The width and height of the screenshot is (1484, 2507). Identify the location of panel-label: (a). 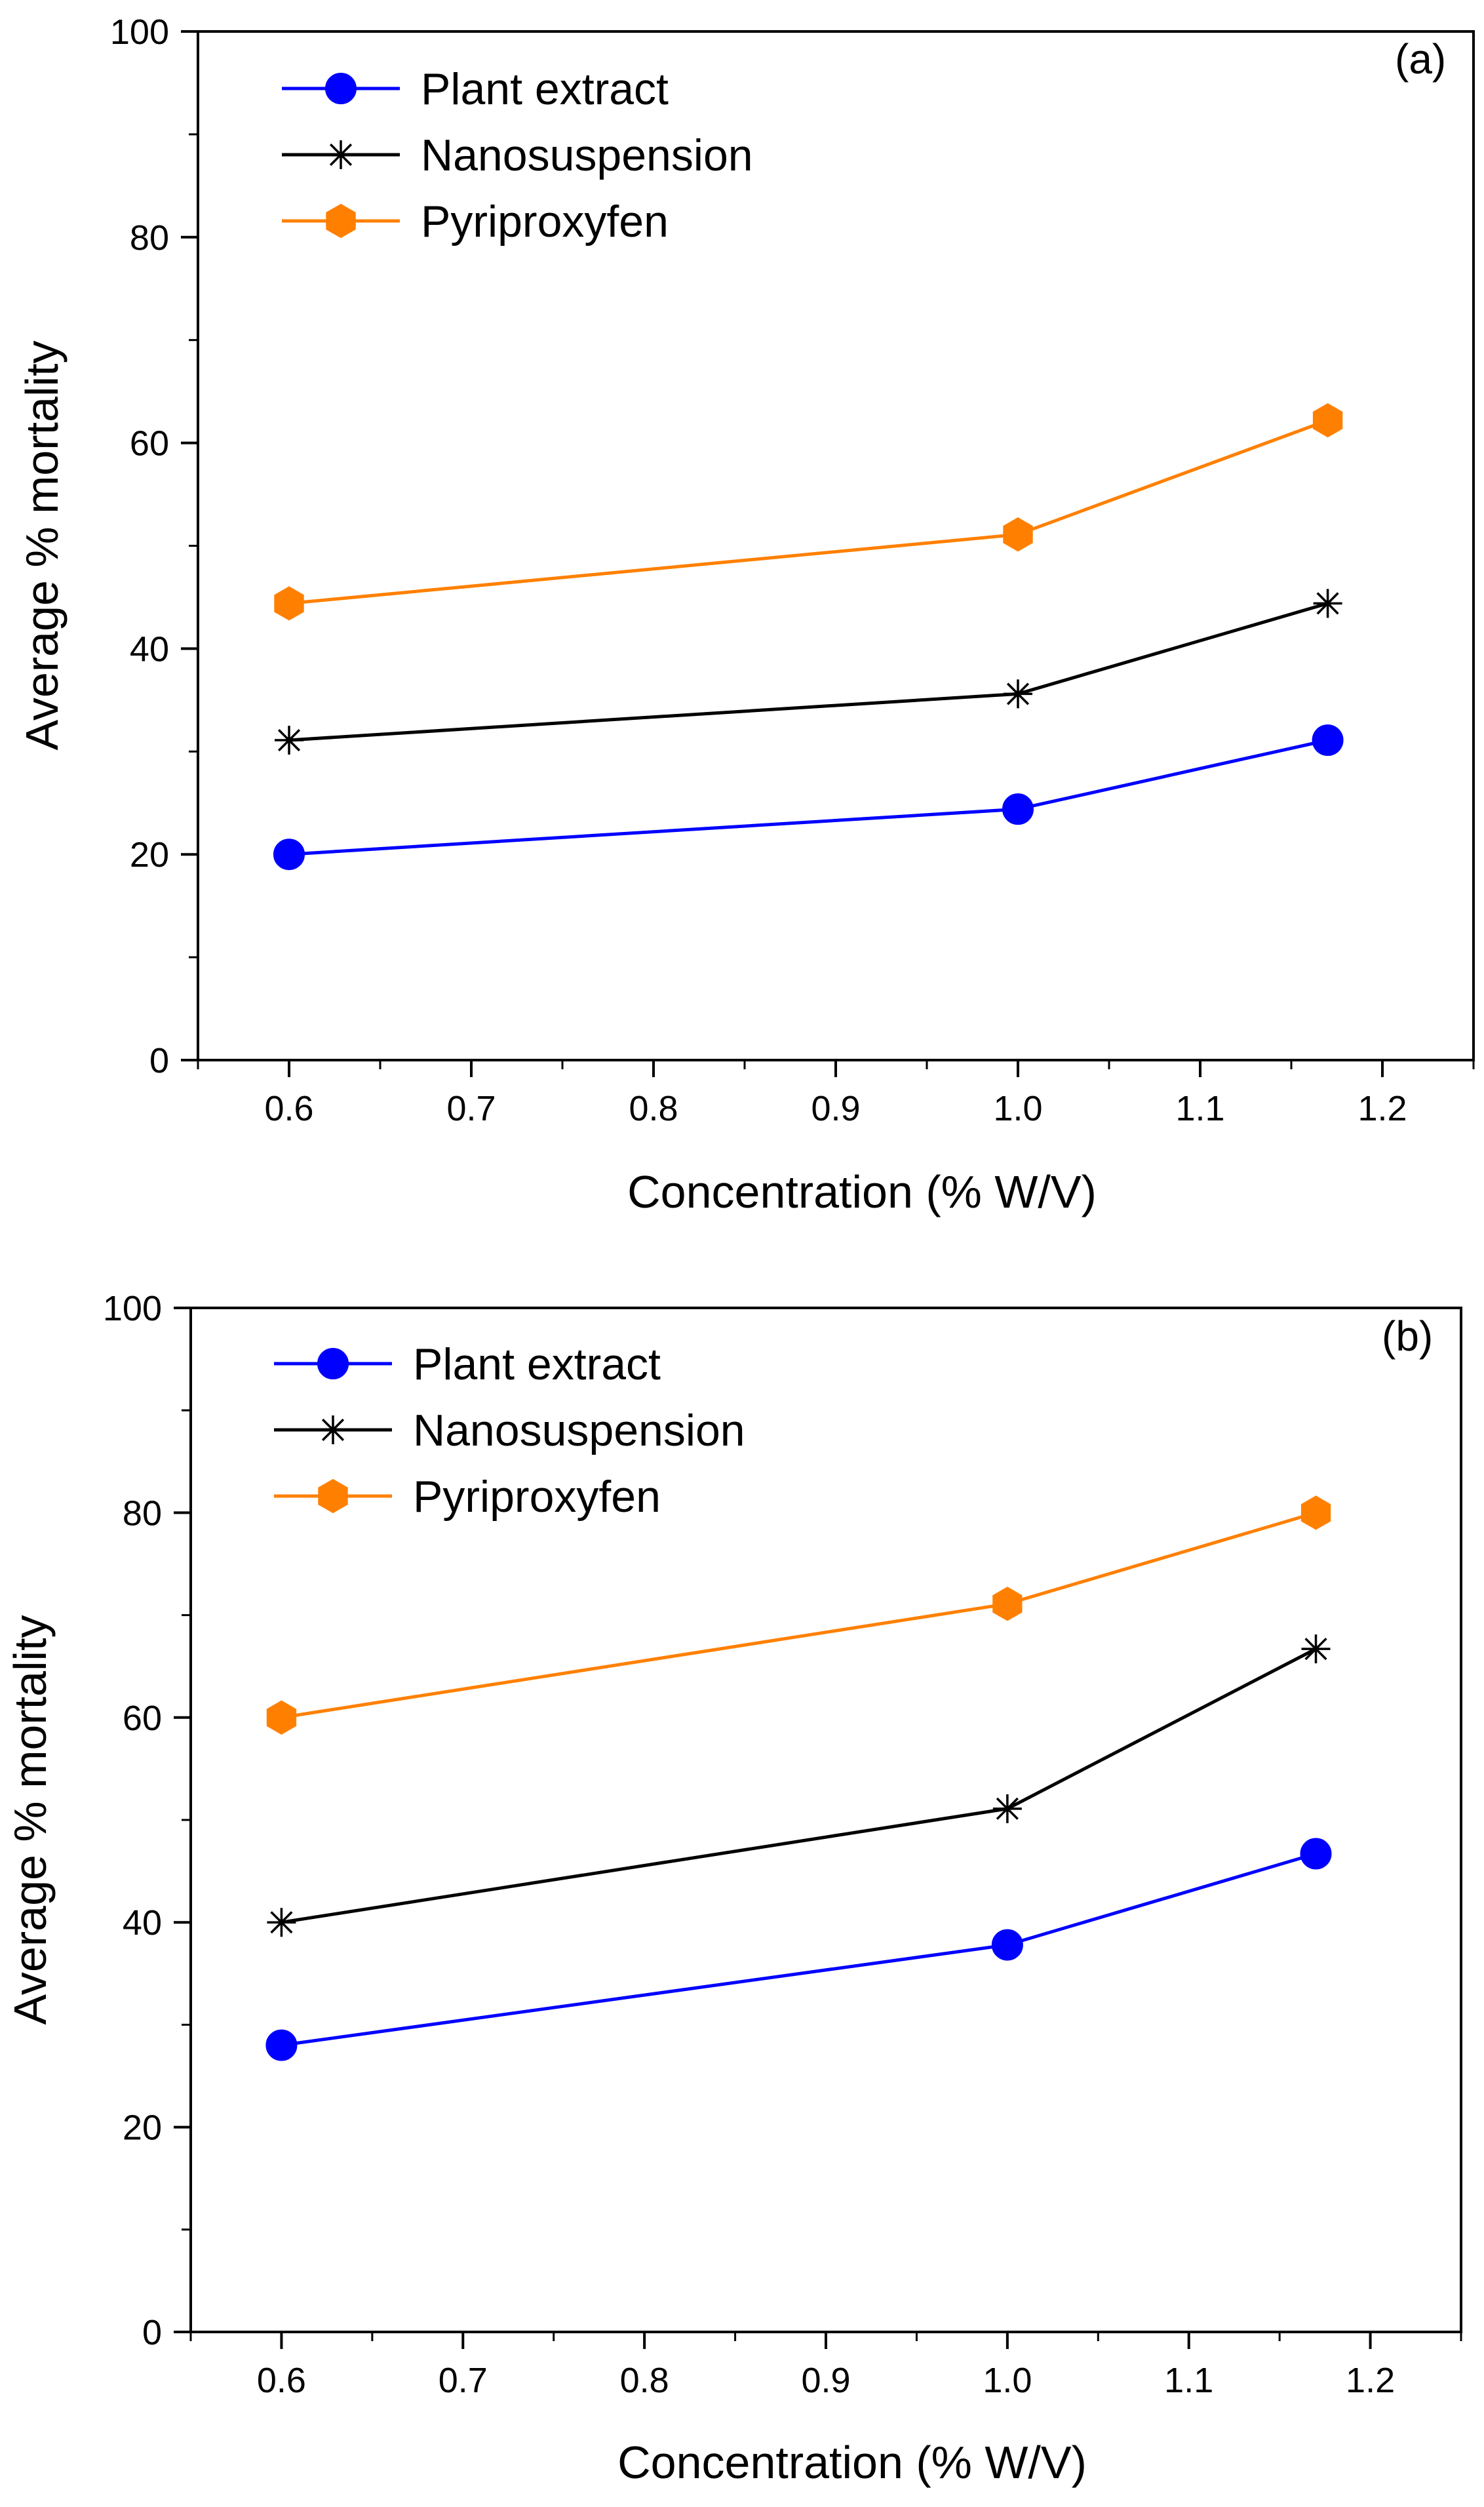
(1420, 59).